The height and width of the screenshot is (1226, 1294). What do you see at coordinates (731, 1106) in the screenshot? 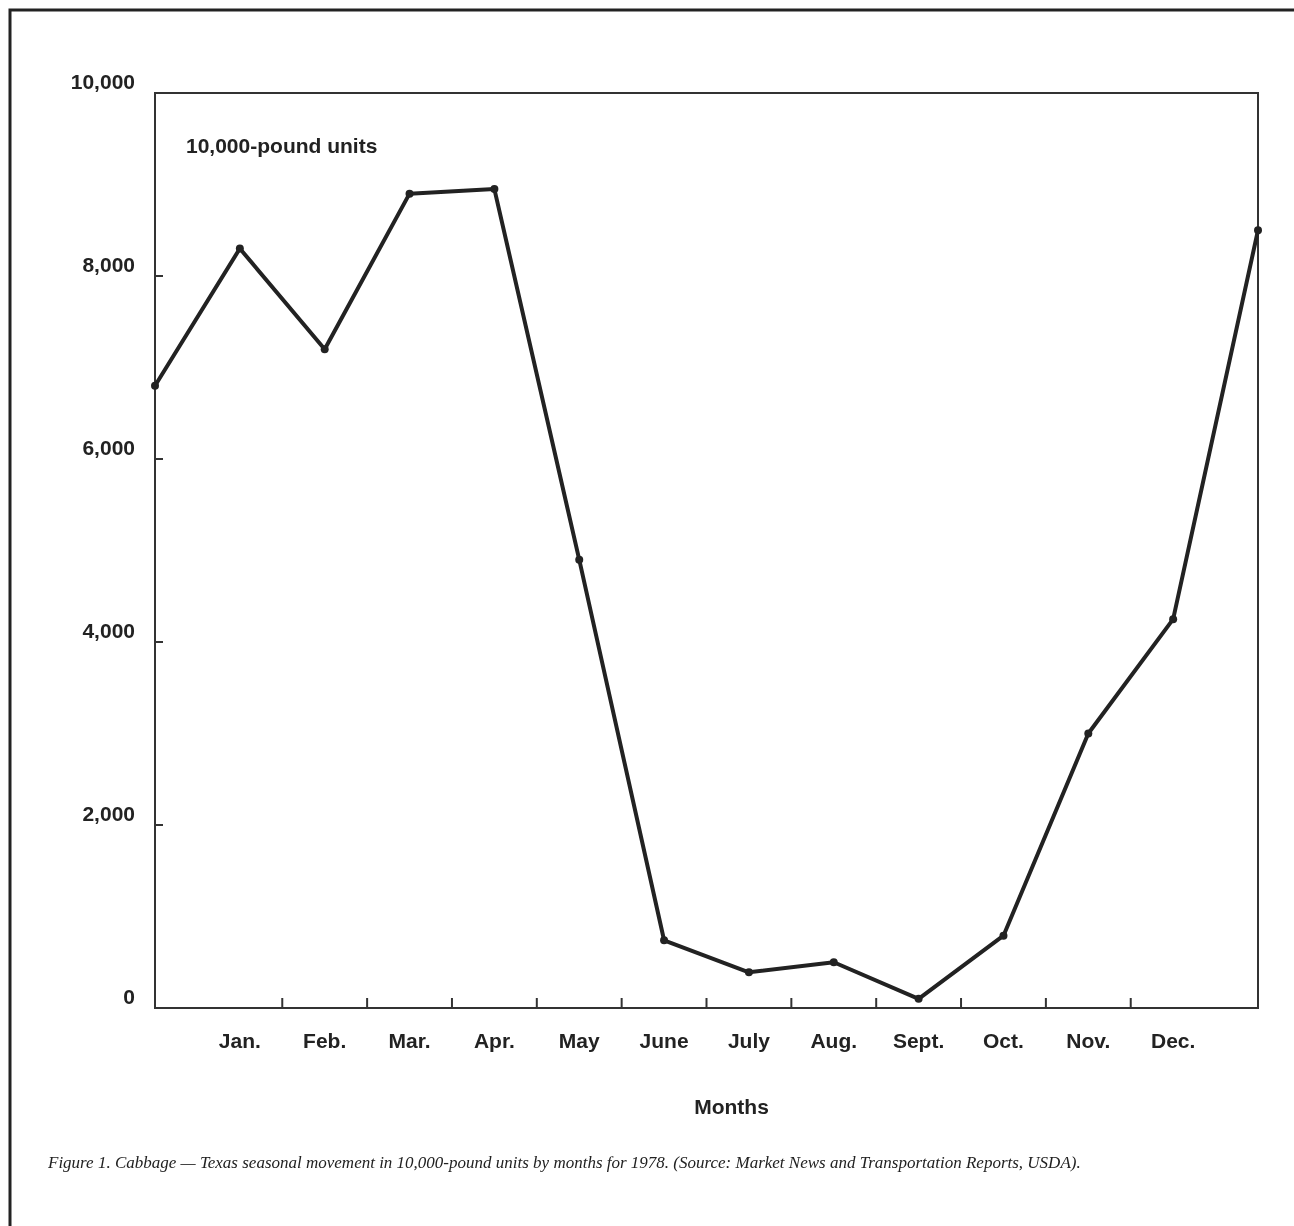
I see `x-axis-title: Months` at bounding box center [731, 1106].